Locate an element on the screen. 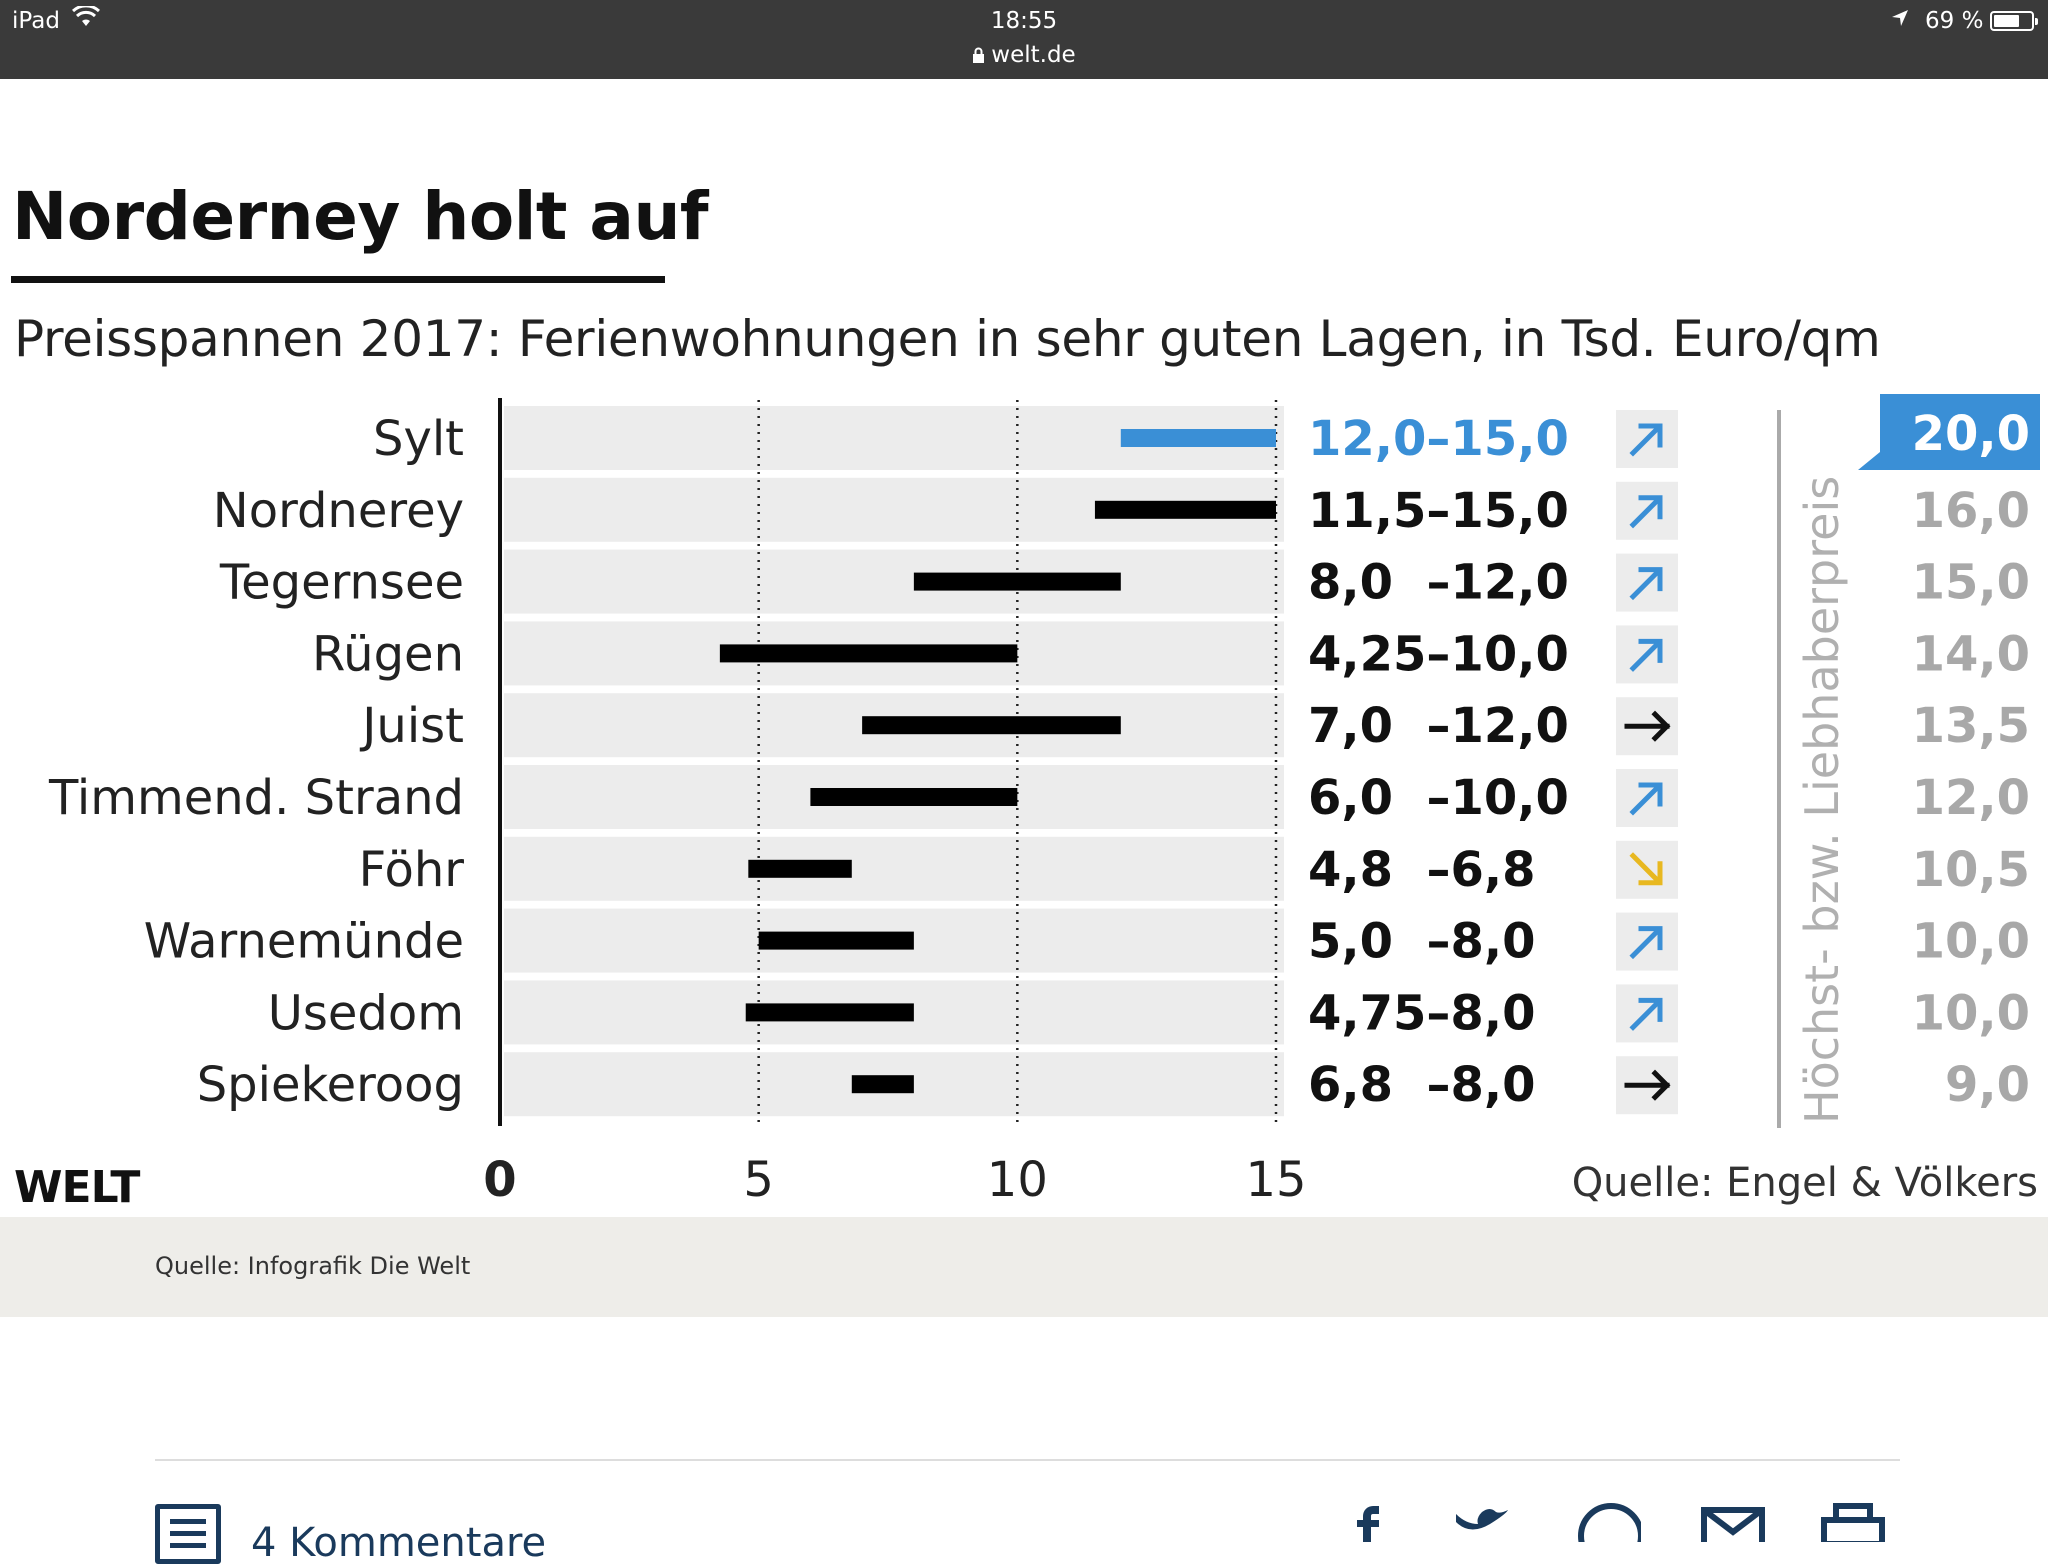 This screenshot has height=1566, width=2048. welt-logo: WELT is located at coordinates (77, 1187).